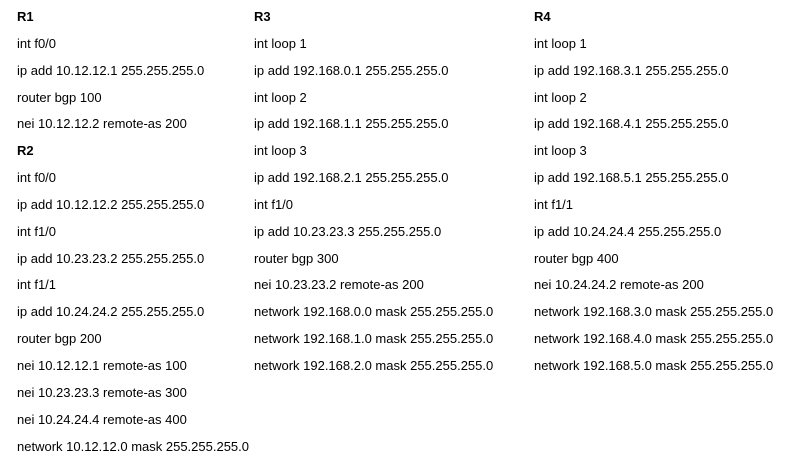 The image size is (804, 464). What do you see at coordinates (133, 343) in the screenshot?
I see `config-line: router bgp 200` at bounding box center [133, 343].